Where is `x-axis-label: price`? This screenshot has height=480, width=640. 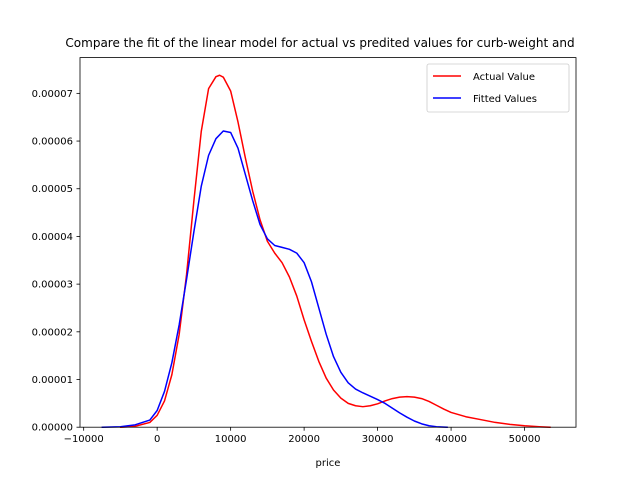
x-axis-label: price is located at coordinates (328, 463).